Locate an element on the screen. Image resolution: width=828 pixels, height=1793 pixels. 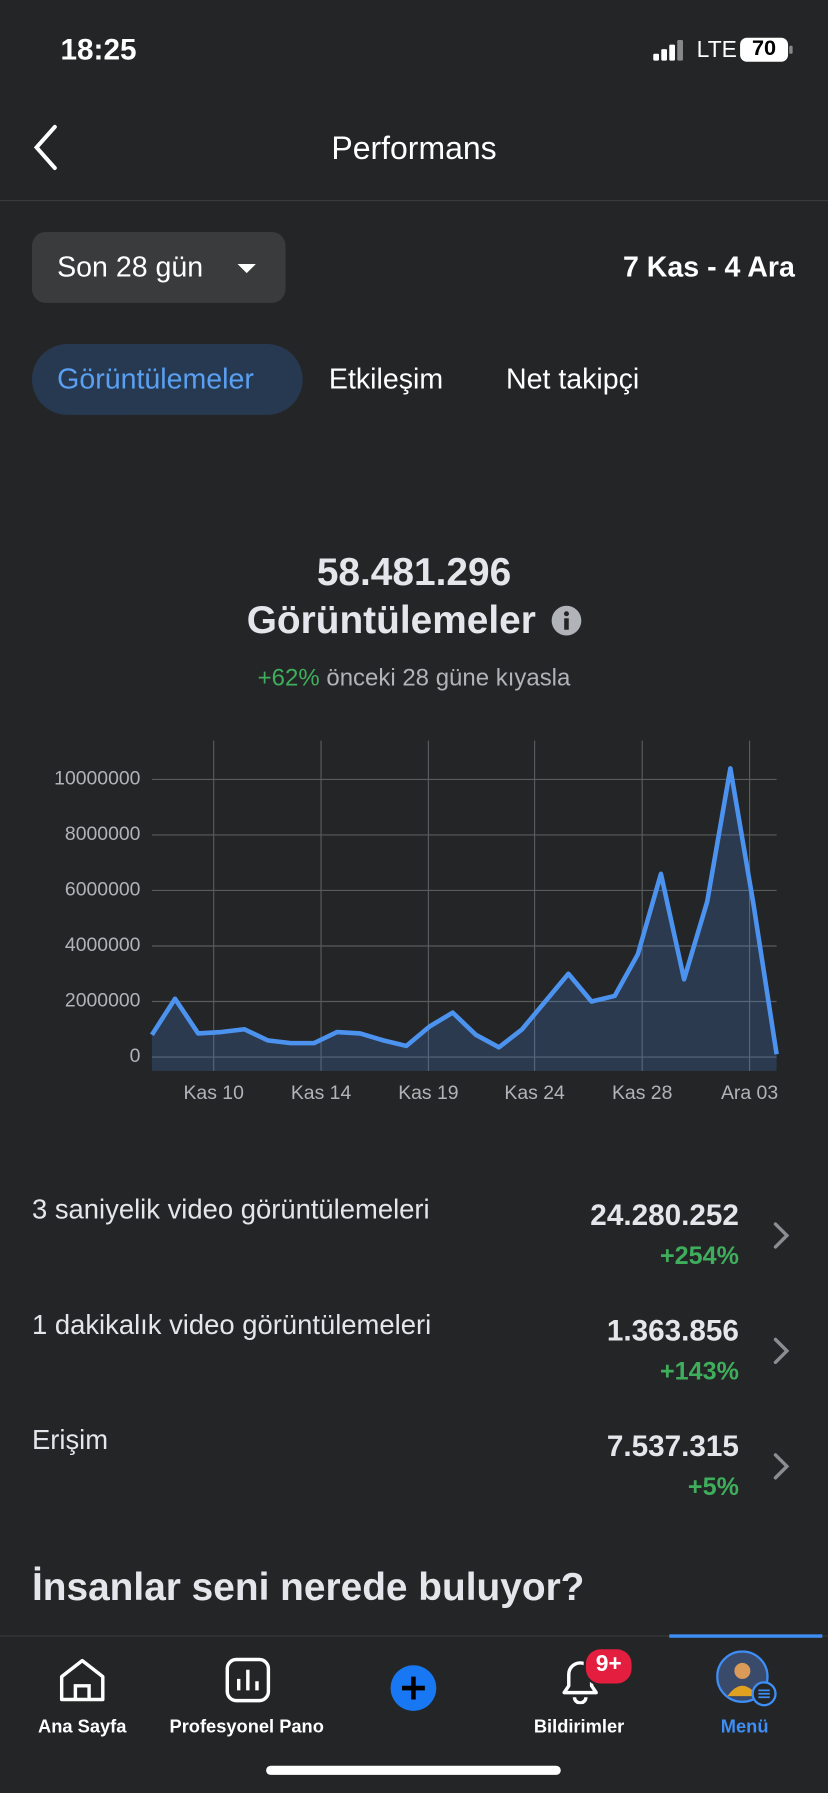
y-tick-label: 0 is located at coordinates (135, 1056).